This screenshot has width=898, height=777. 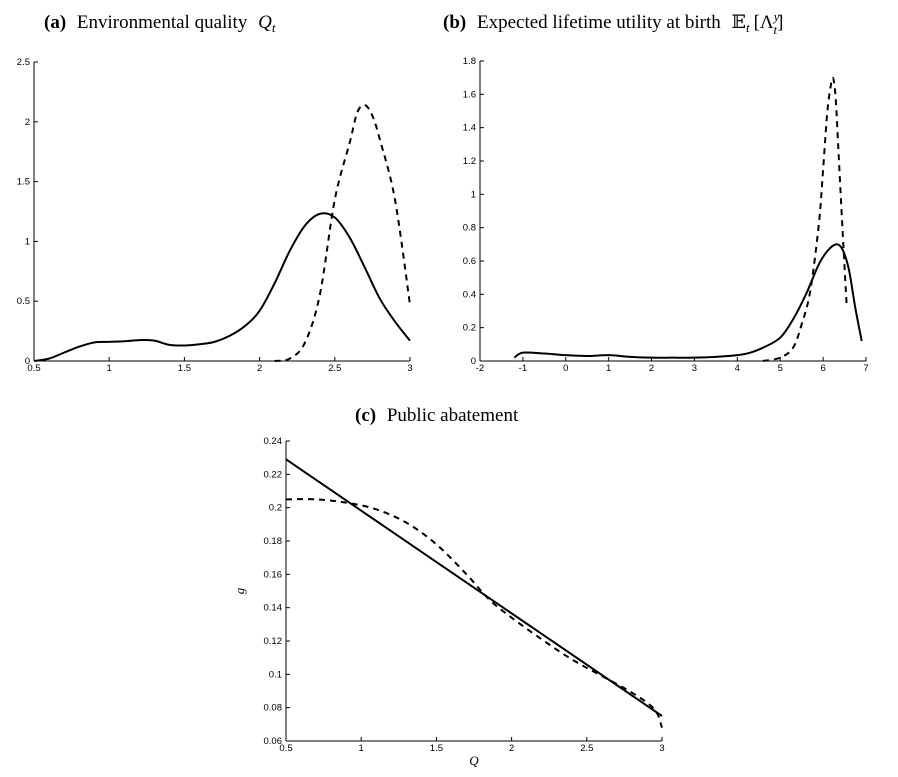 What do you see at coordinates (33, 368) in the screenshot?
I see `panel-a-x-tick-label: 0.5` at bounding box center [33, 368].